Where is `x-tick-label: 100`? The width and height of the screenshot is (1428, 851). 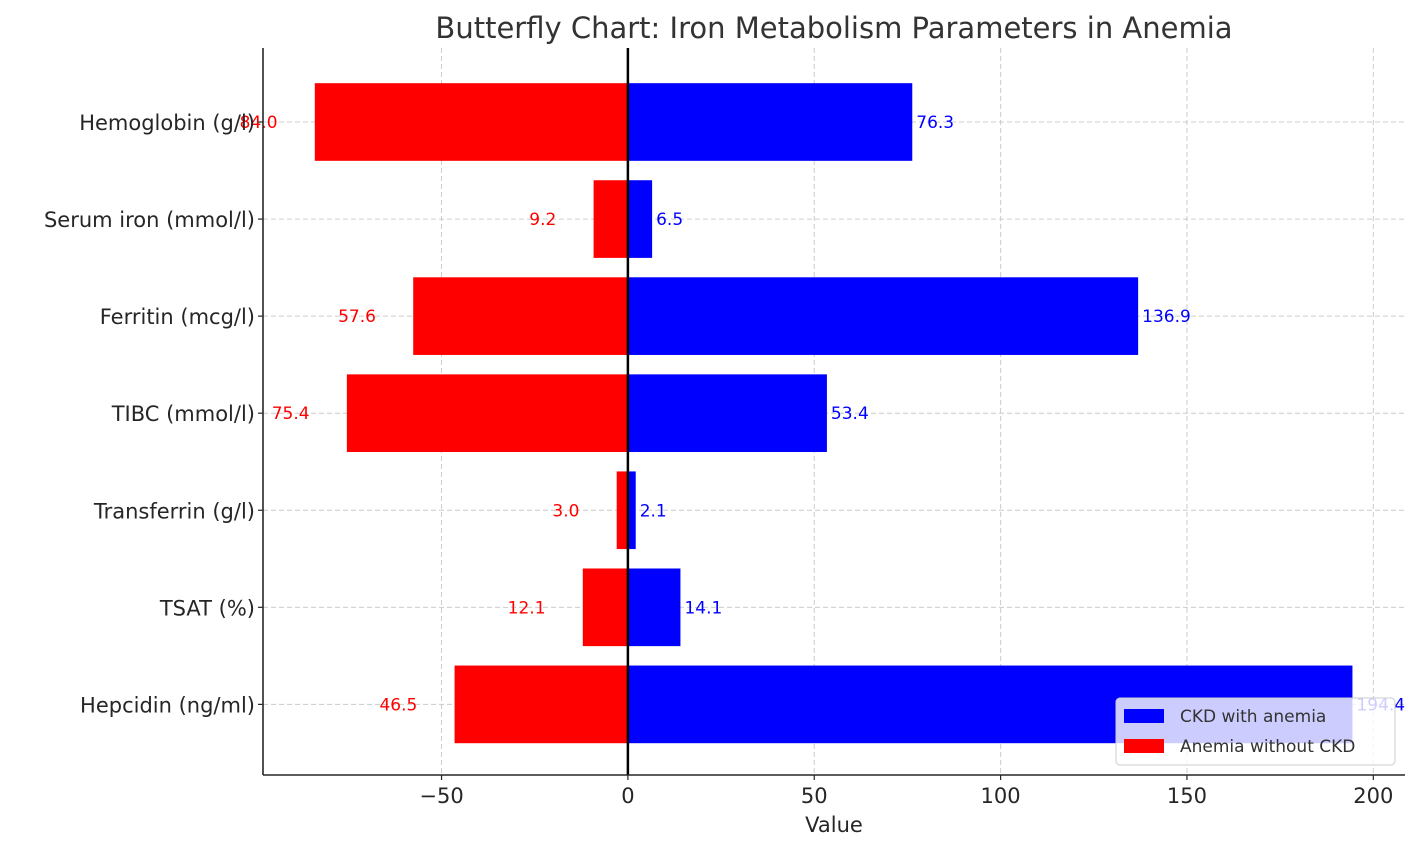 x-tick-label: 100 is located at coordinates (1001, 796).